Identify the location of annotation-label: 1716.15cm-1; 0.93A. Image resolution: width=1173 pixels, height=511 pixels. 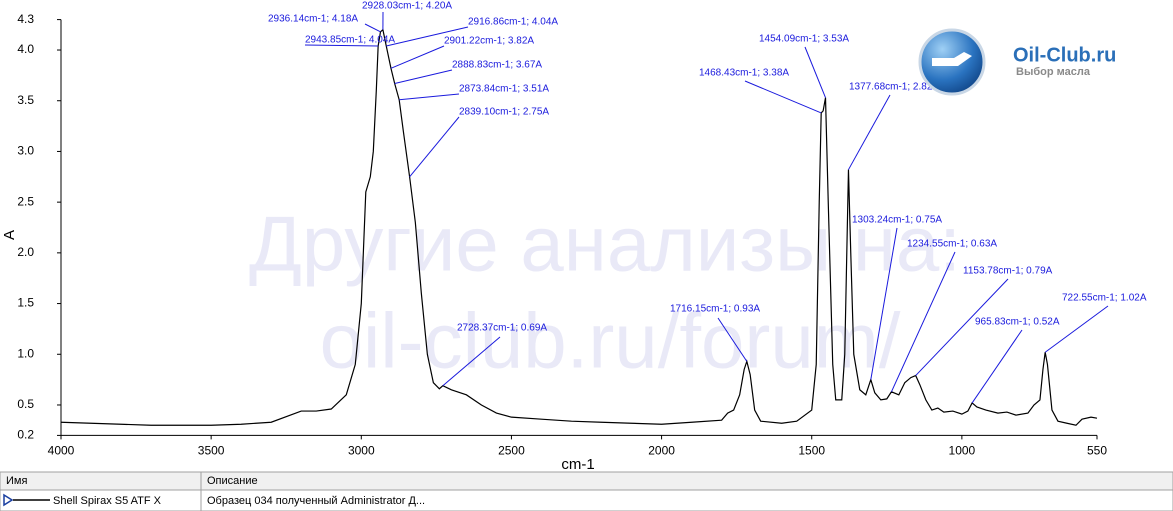
(715, 309).